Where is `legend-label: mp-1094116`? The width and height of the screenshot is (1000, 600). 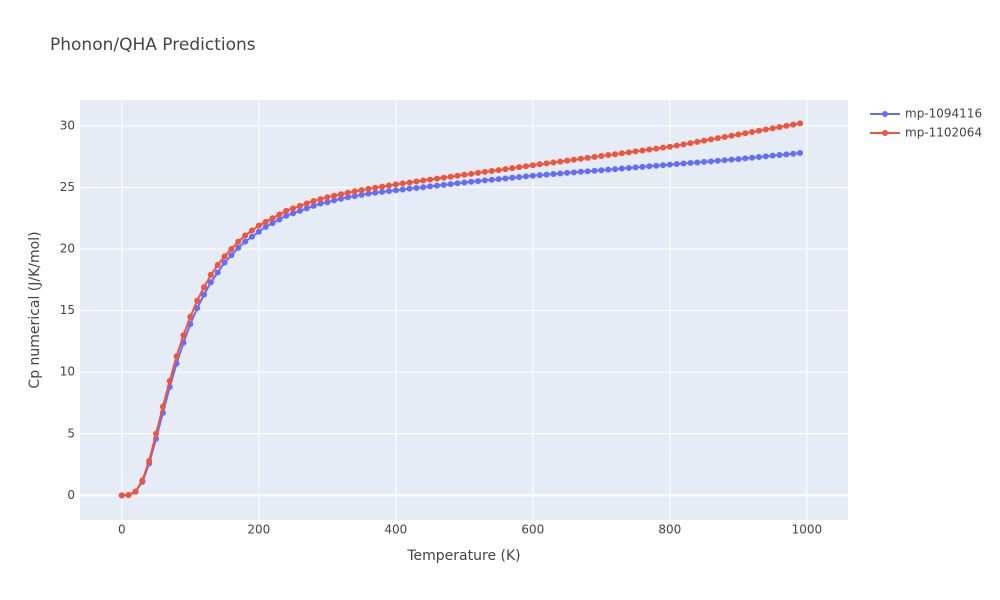
legend-label: mp-1094116 is located at coordinates (943, 114).